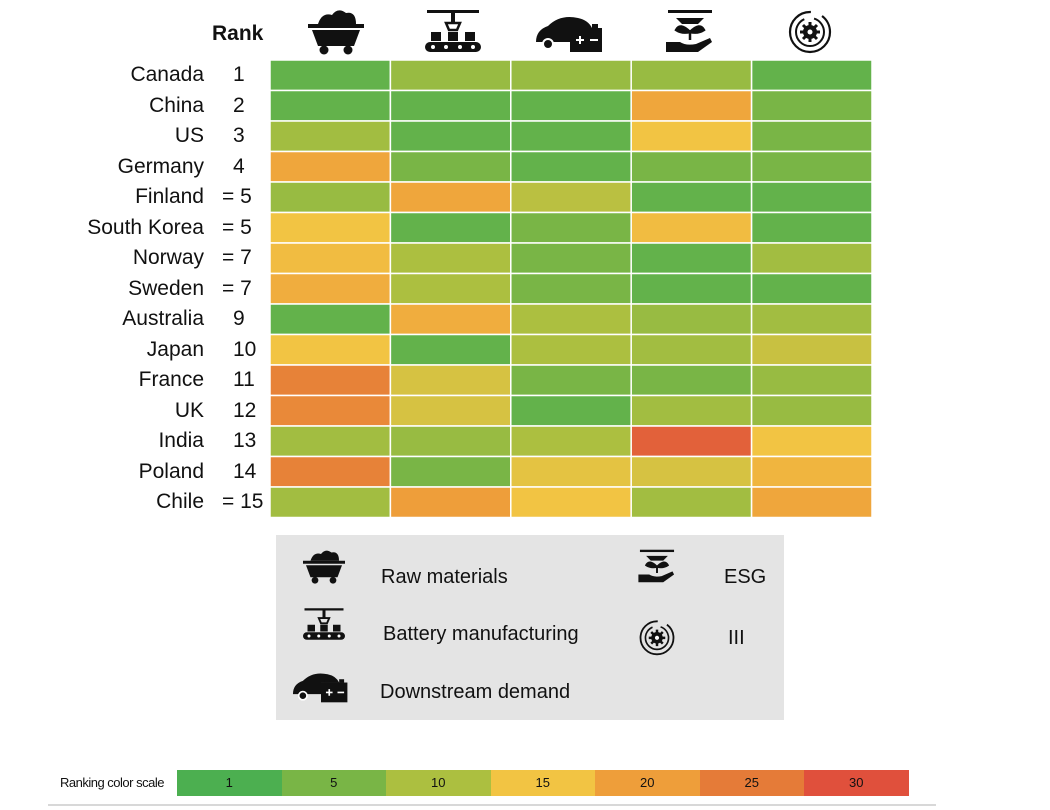 The image size is (1050, 810). Describe the element at coordinates (450, 288) in the screenshot. I see `heatmap-cell-sweden-battery` at that location.